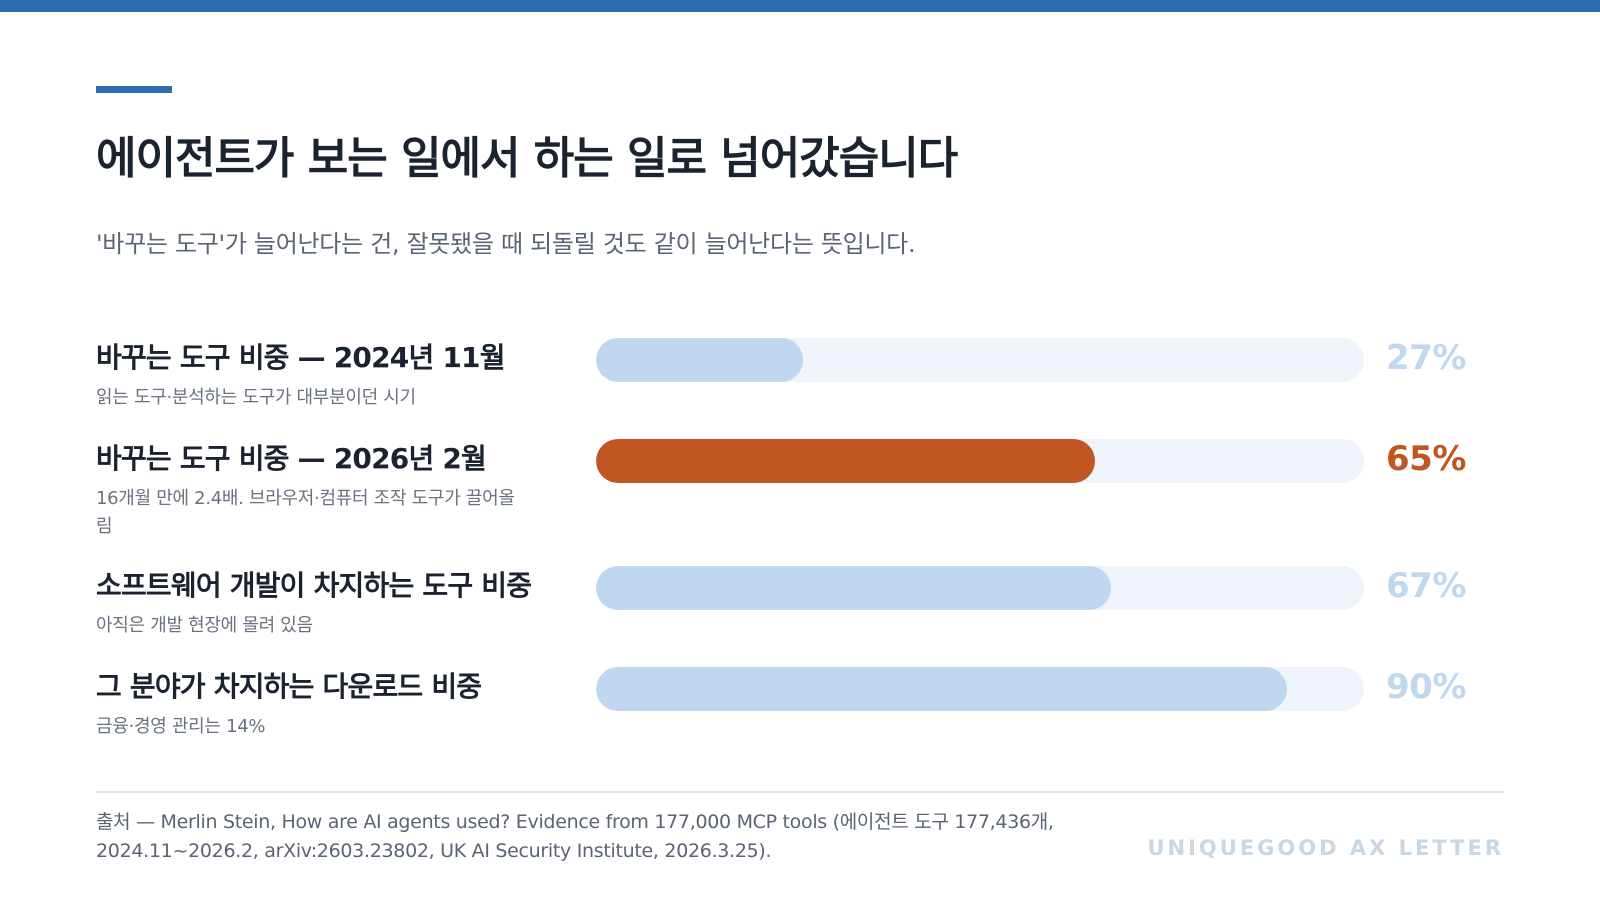 This screenshot has height=900, width=1600. Describe the element at coordinates (305, 512) in the screenshot. I see `bar-note: 16개월 만에 2.4배. 브라우저·컴퓨터 조작 도구가 끌어올림` at that location.